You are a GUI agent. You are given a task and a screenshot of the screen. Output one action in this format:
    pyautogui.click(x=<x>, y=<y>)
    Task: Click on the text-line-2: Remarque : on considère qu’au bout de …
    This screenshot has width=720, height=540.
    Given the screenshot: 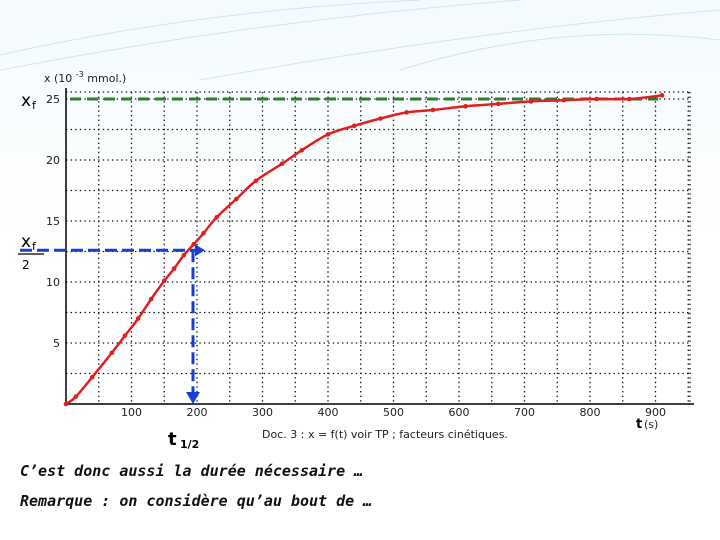 What is the action you would take?
    pyautogui.click(x=196, y=501)
    